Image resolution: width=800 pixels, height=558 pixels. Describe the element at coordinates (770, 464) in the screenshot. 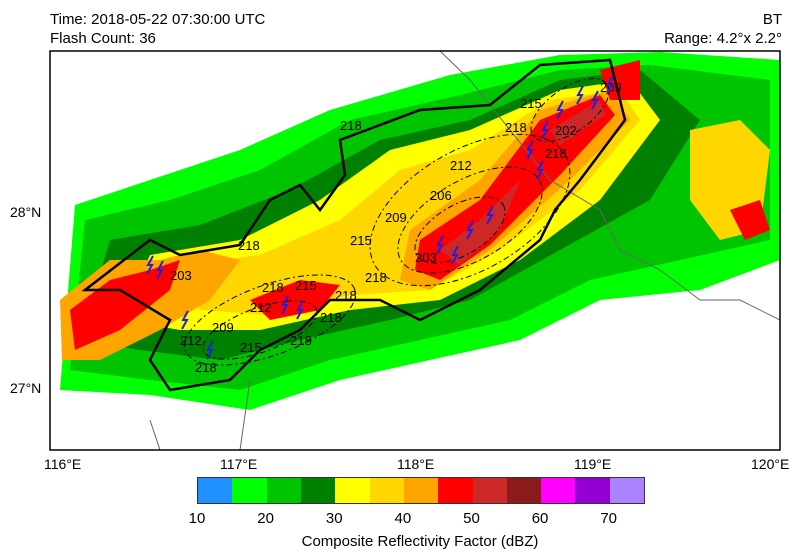

I see `lon-tick: 120°E` at that location.